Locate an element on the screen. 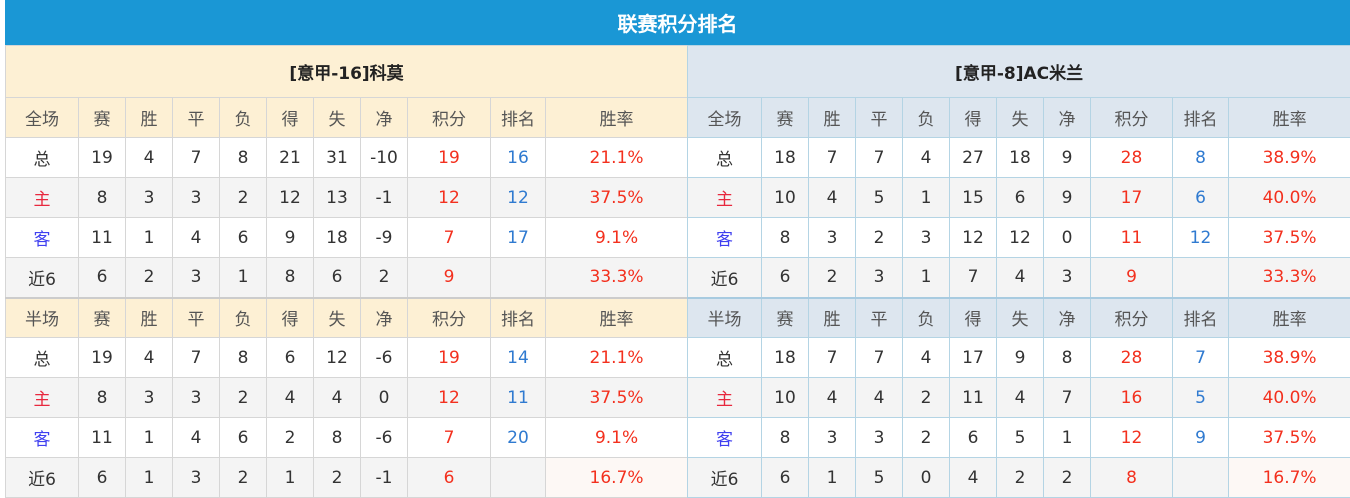 The width and height of the screenshot is (1350, 498). row-label: 客 is located at coordinates (42, 438).